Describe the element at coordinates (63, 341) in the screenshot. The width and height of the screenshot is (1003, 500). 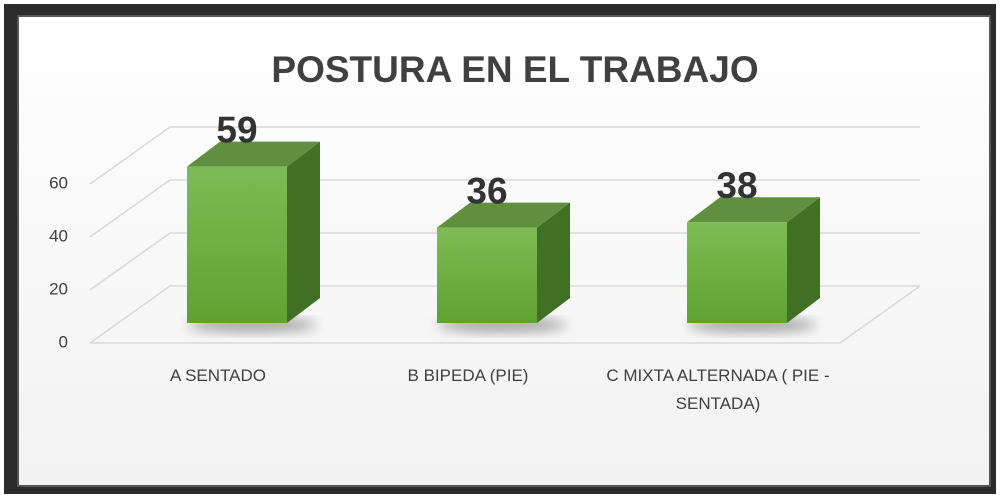
I see `y-tick-label: 0` at that location.